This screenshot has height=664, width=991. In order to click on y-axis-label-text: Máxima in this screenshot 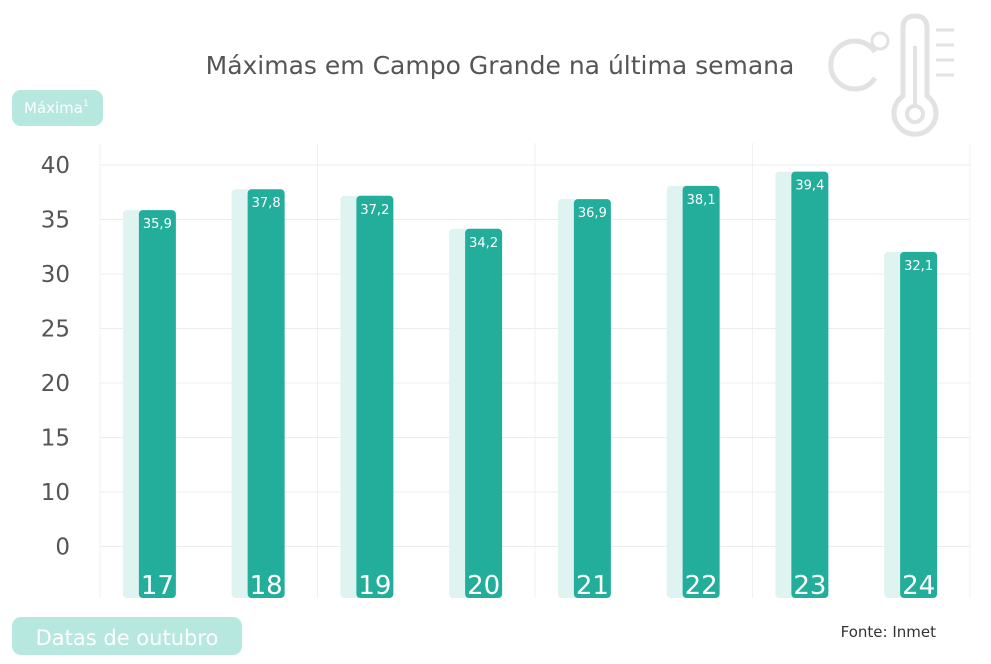, I will do `click(53, 108)`.